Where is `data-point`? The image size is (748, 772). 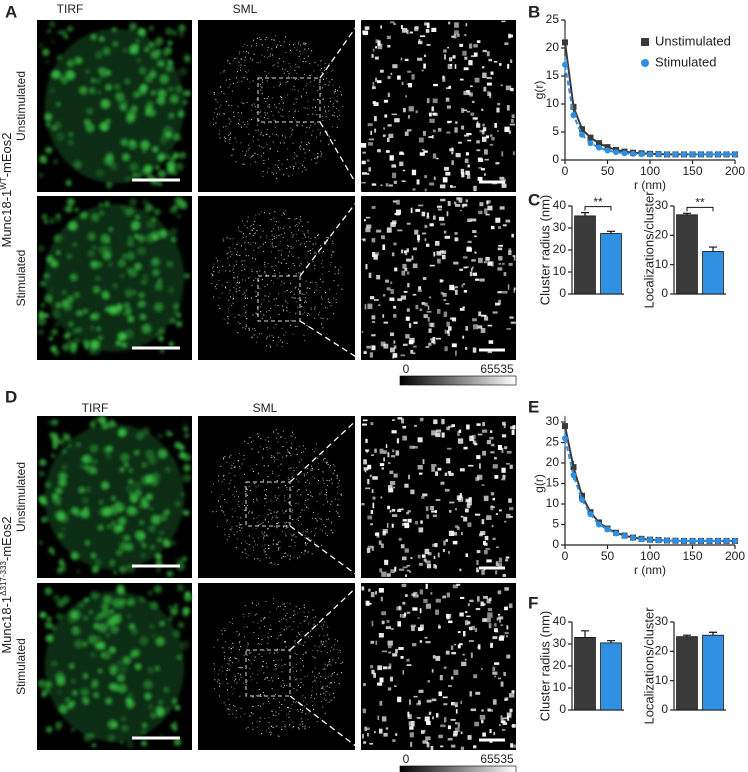 data-point is located at coordinates (650, 540).